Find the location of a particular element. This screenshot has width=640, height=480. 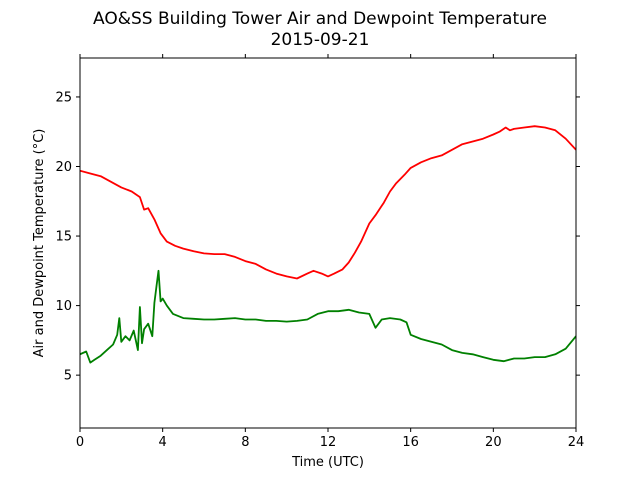

y-tick-label: 10 is located at coordinates (63, 306).